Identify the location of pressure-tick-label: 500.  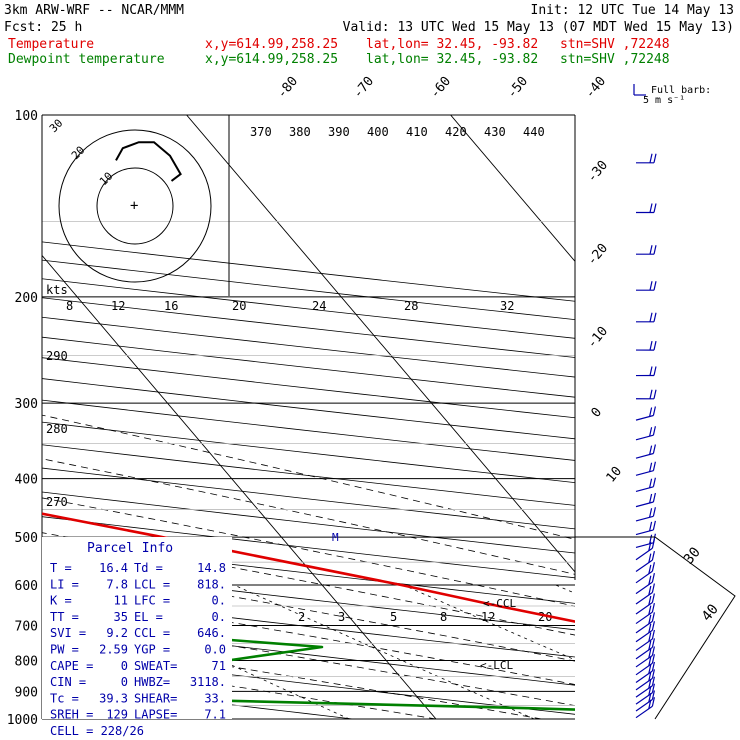
(26, 538).